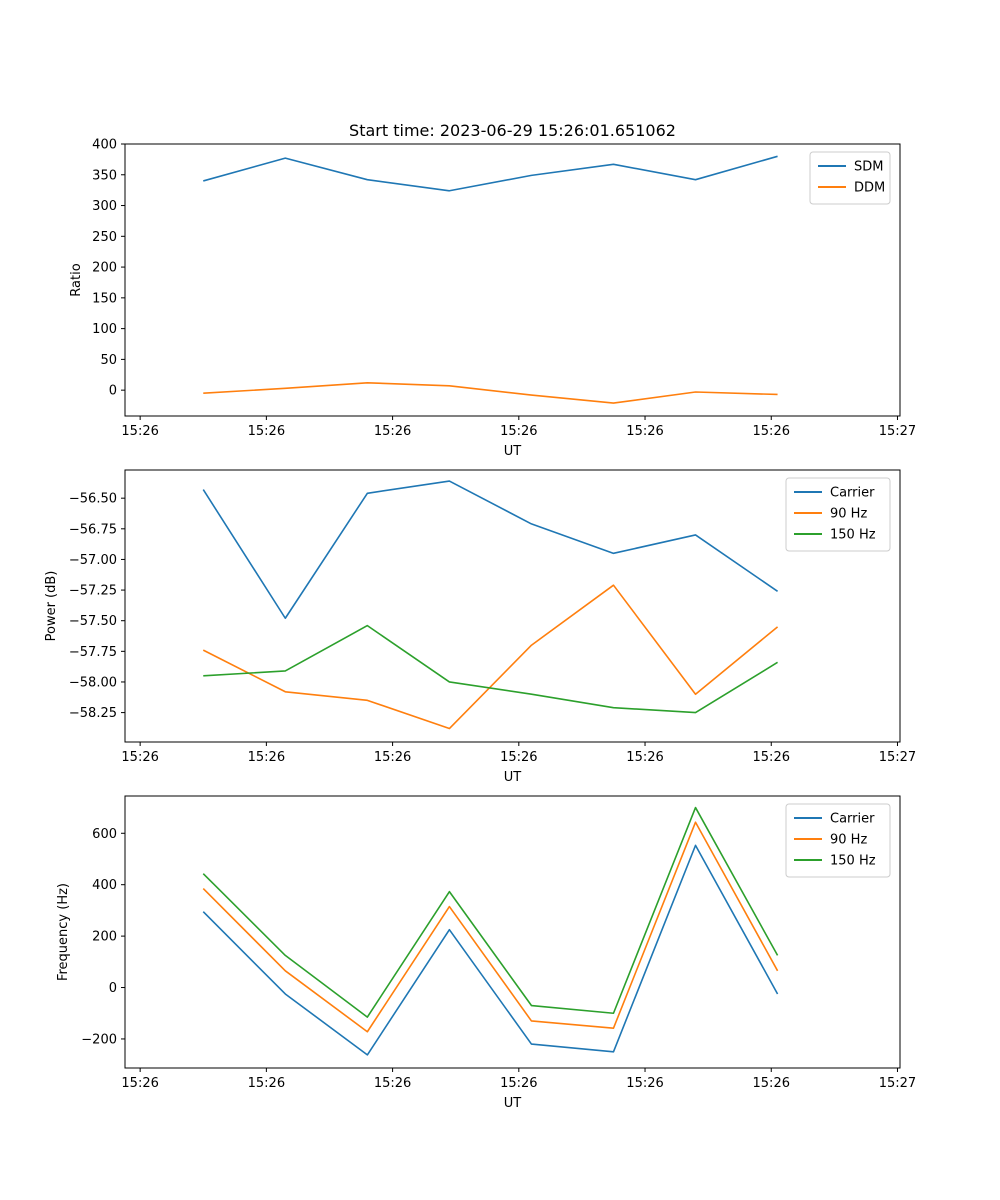  I want to click on series-line-ddm, so click(490, 392).